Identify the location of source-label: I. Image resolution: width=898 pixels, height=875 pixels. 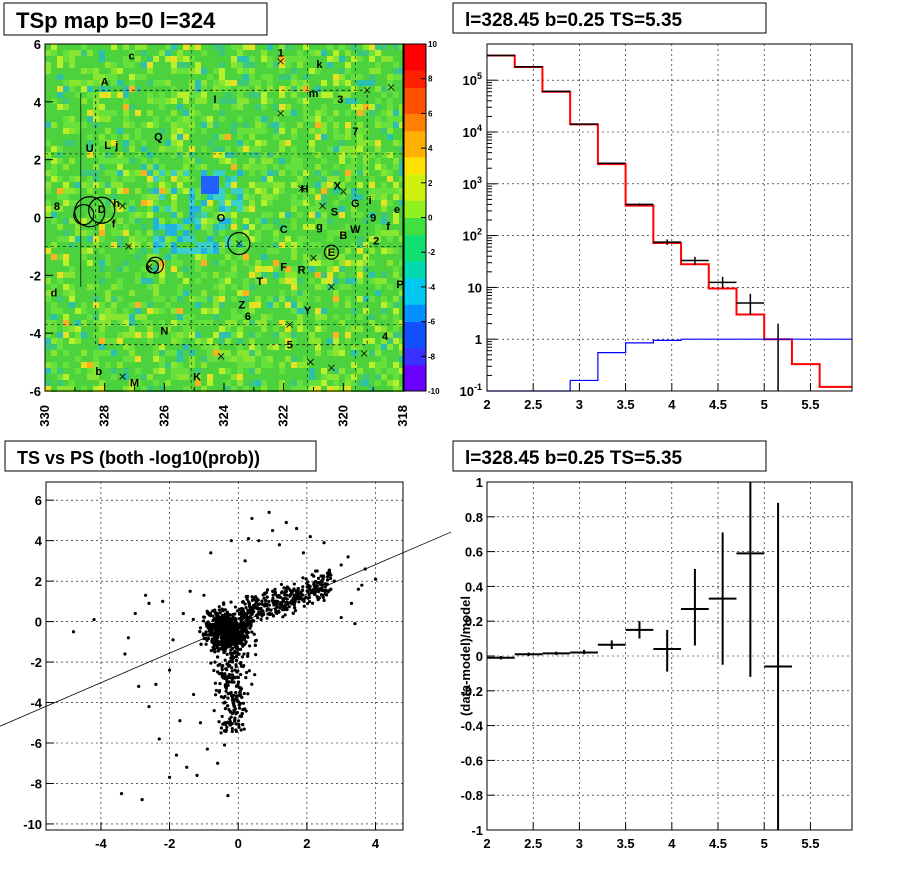
(215, 100).